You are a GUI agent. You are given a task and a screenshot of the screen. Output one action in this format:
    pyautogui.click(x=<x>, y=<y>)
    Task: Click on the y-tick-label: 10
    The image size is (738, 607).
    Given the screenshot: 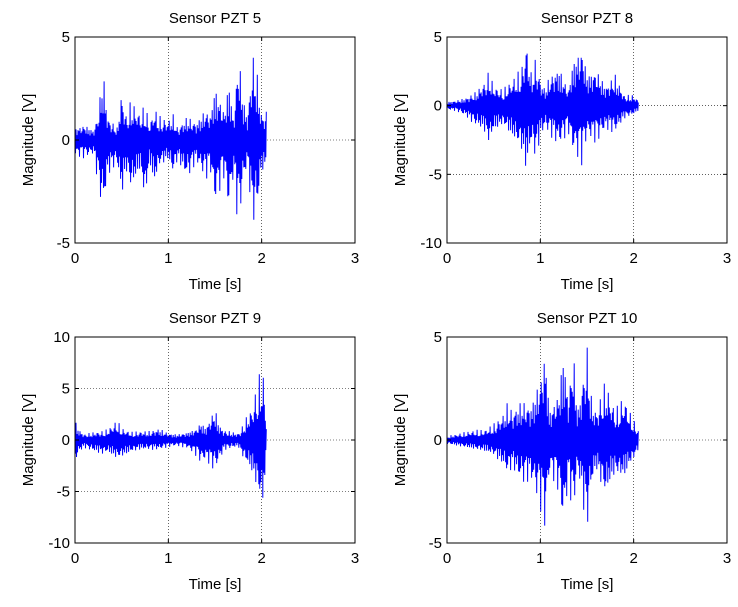 What is the action you would take?
    pyautogui.click(x=61, y=337)
    